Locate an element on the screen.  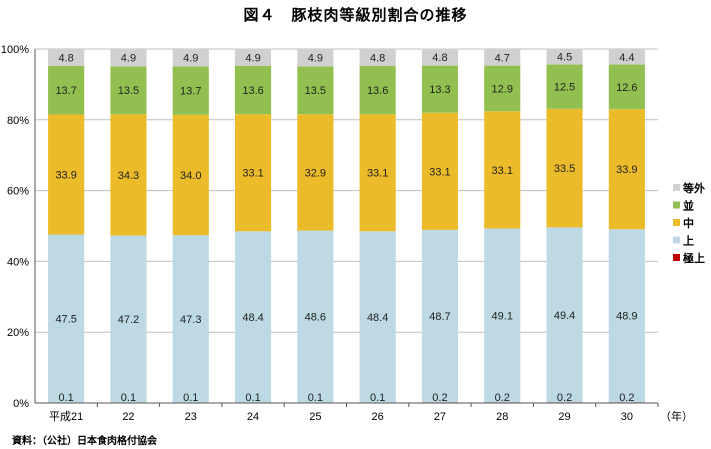
chart-title: 図４ 豚枝肉等級別割合の推移 is located at coordinates (355, 15).